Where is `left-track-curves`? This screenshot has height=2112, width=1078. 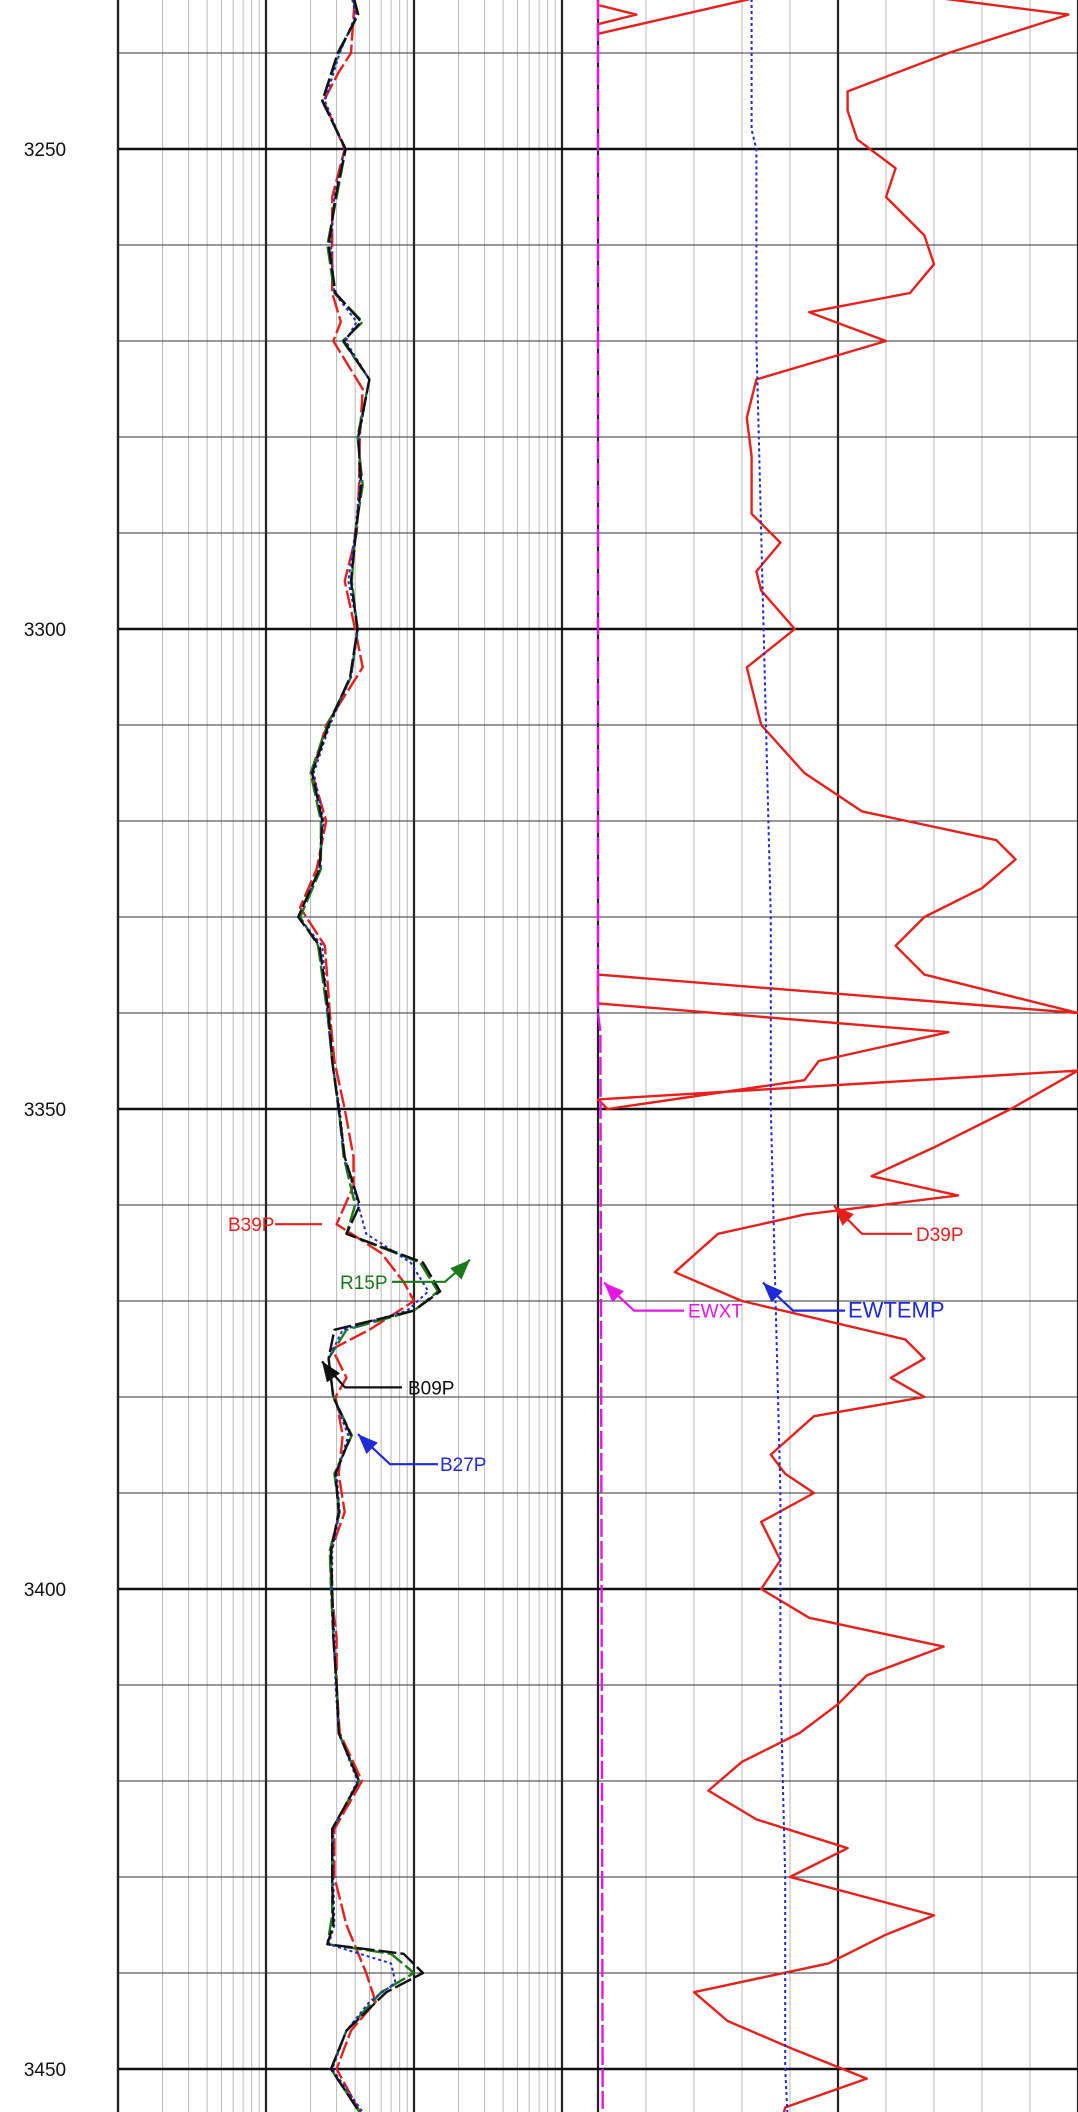 left-track-curves is located at coordinates (369, 1056).